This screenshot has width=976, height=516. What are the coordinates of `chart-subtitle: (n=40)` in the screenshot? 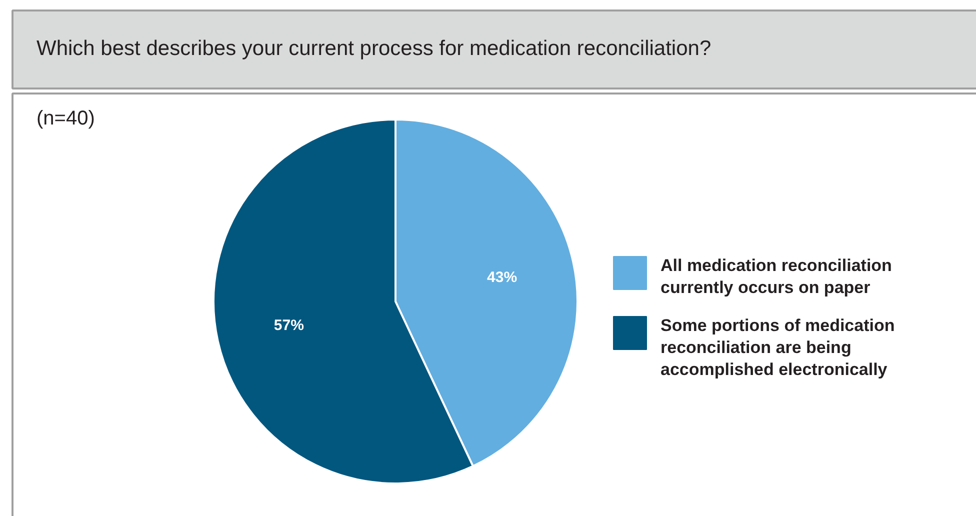 It's located at (65, 119).